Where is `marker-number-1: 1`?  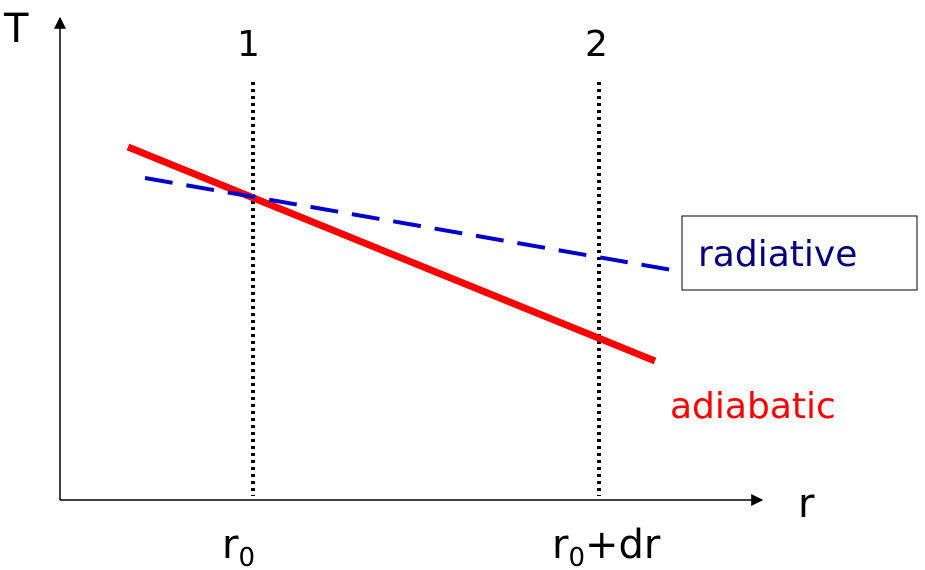 marker-number-1: 1 is located at coordinates (248, 44).